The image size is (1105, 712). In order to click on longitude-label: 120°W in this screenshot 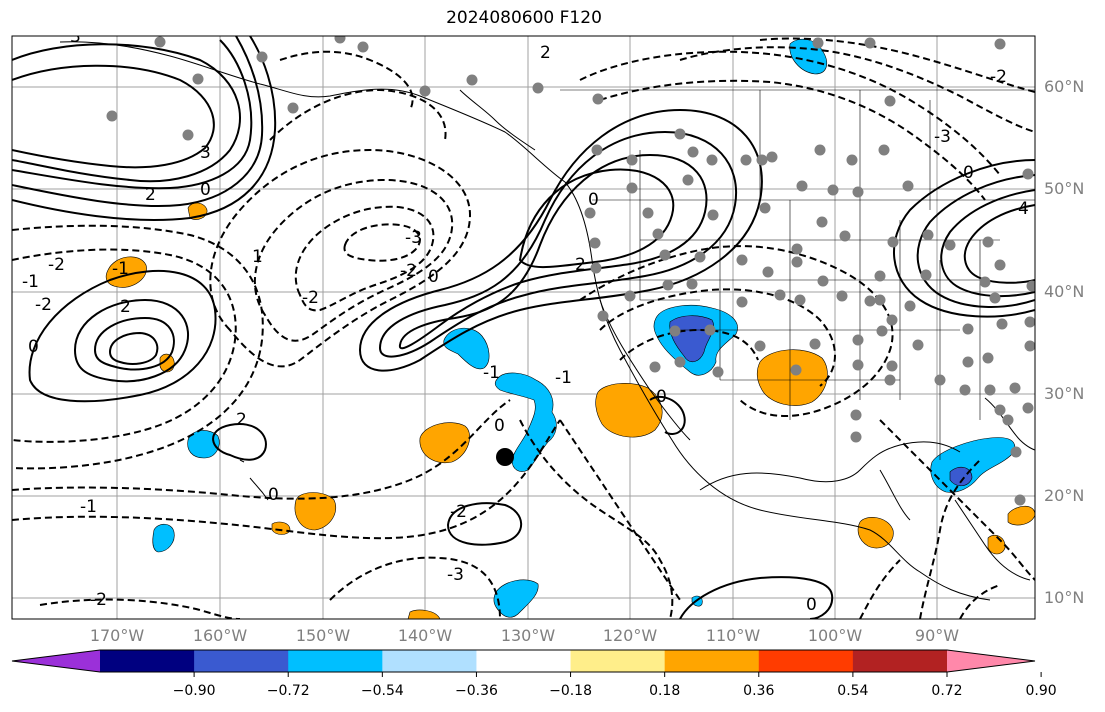, I will do `click(630, 635)`.